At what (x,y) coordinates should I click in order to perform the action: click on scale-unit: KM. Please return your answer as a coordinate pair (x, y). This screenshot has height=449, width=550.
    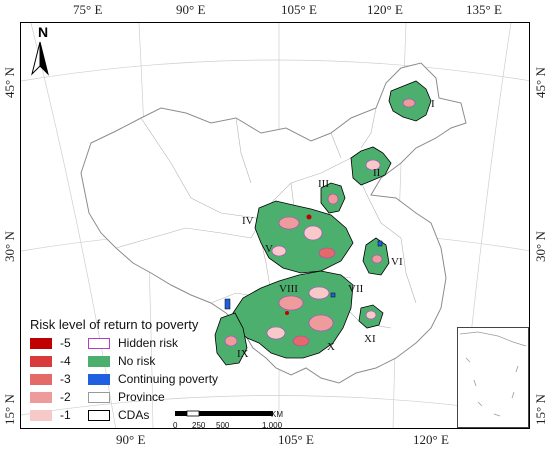
    Looking at the image, I should click on (277, 414).